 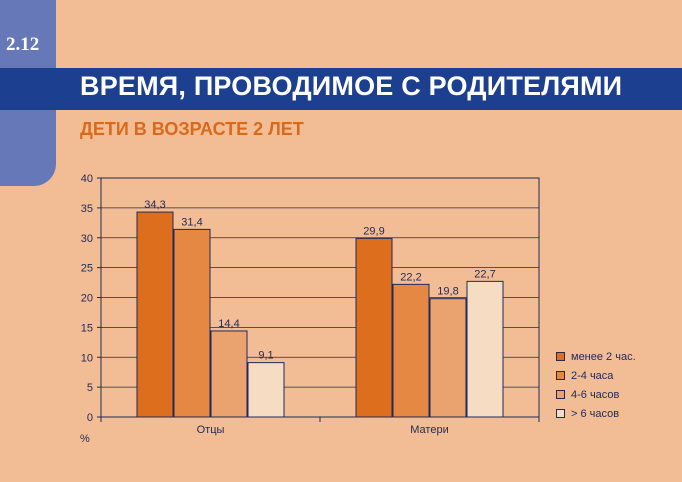 I want to click on y-tick-label: 30, so click(x=87, y=239).